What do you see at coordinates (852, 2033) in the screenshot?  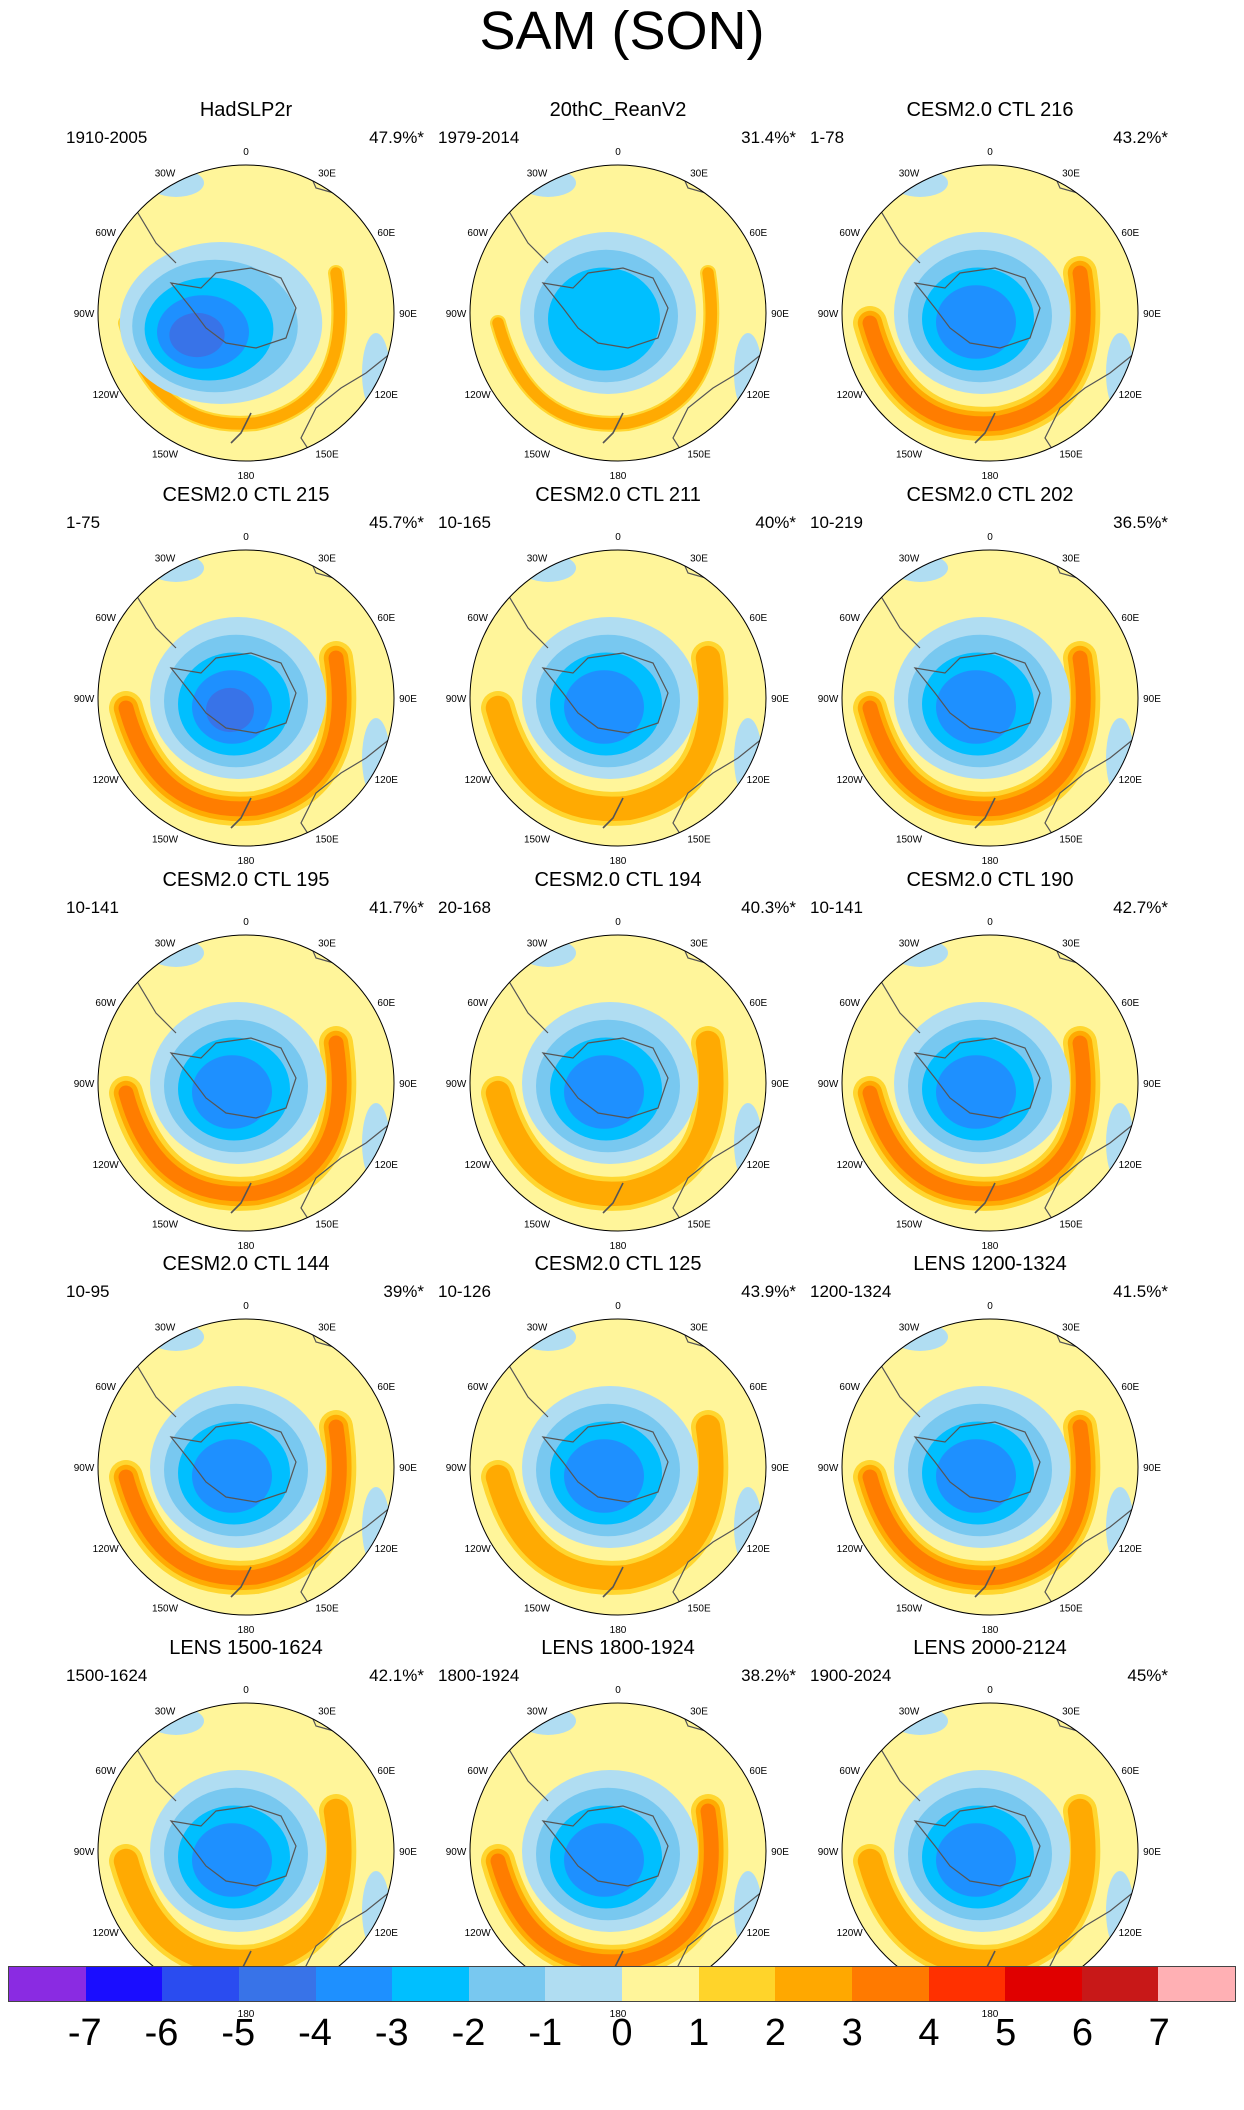 I see `colorbar-tick-label: 3` at bounding box center [852, 2033].